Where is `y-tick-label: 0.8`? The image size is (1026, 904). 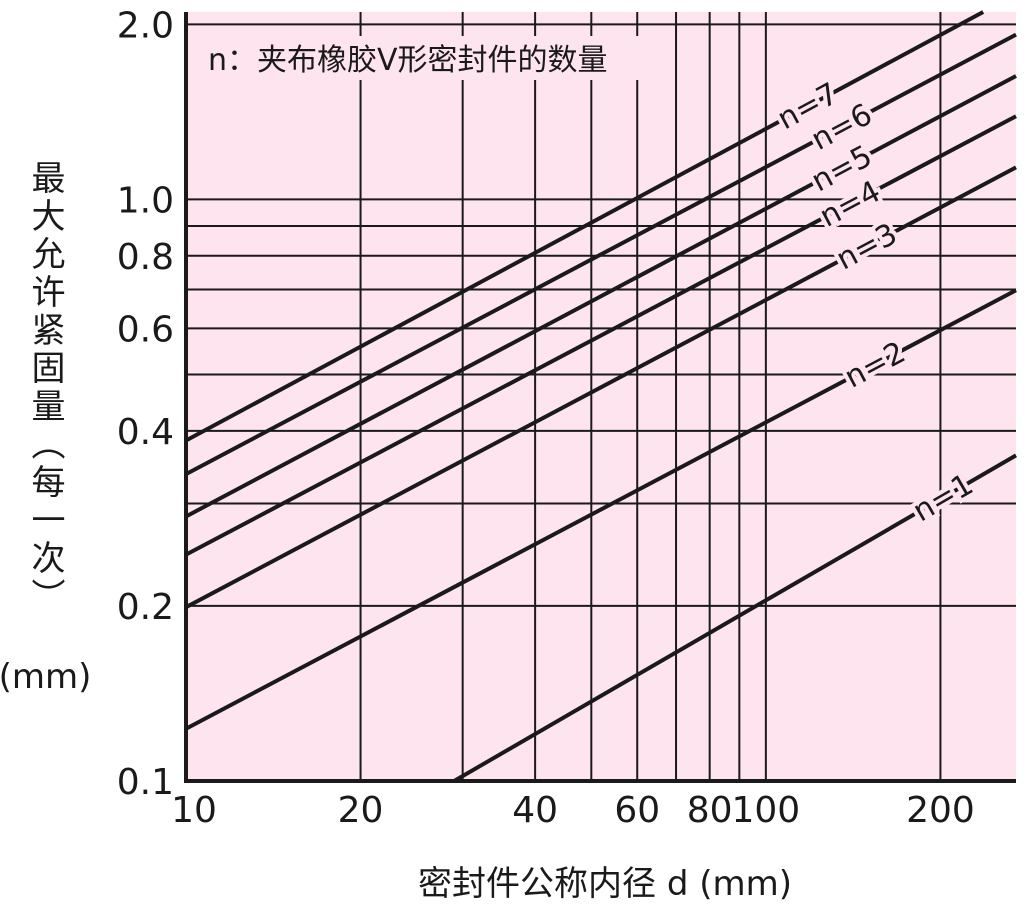
y-tick-label: 0.8 is located at coordinates (145, 257).